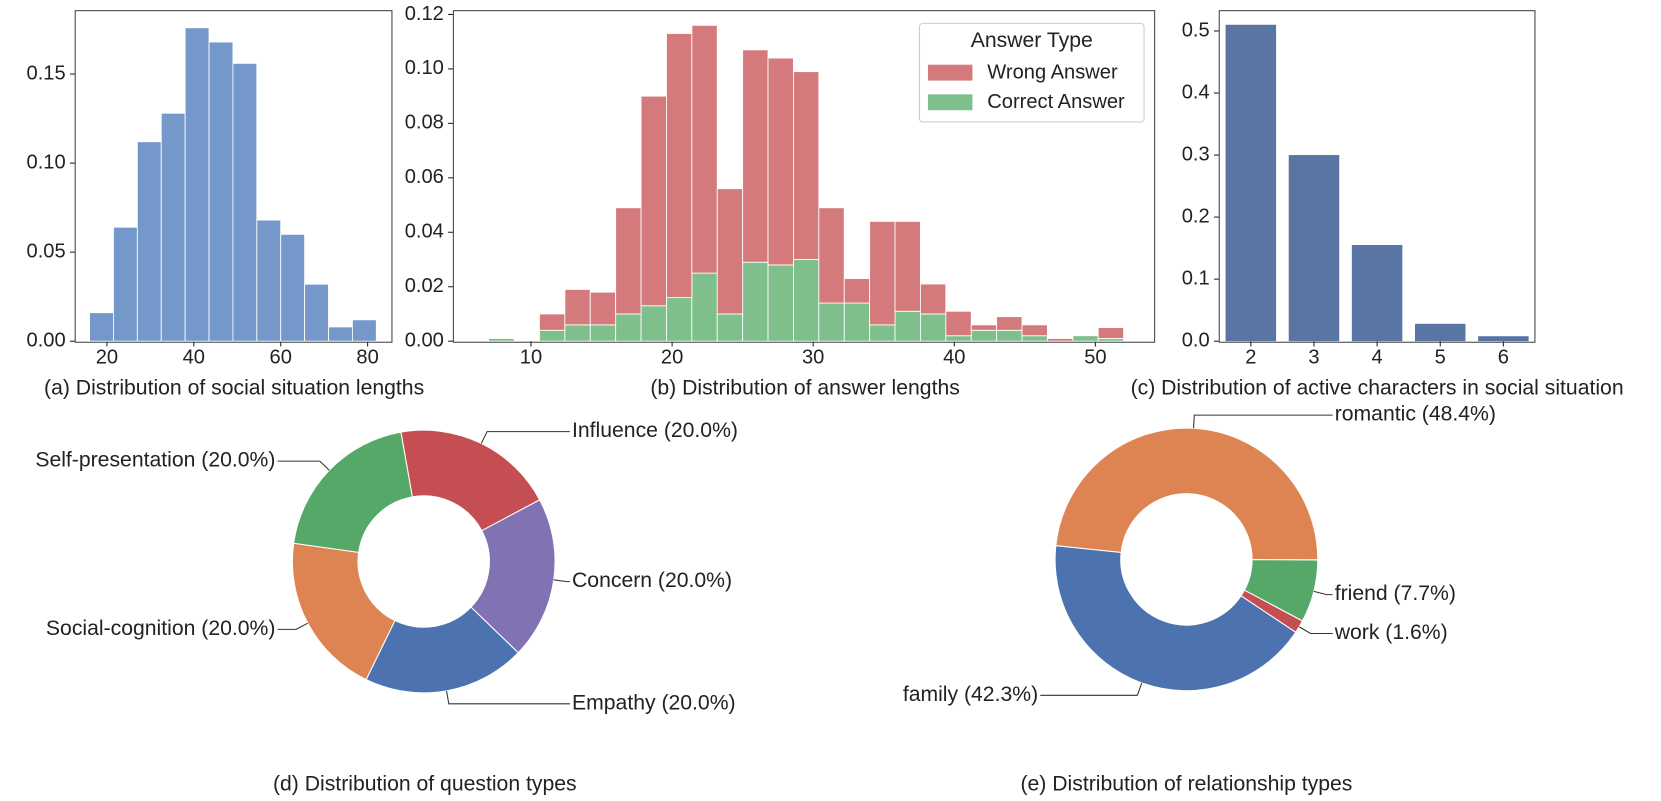 The width and height of the screenshot is (1661, 801). I want to click on slice-label: Self-presentation (20.0%), so click(155, 460).